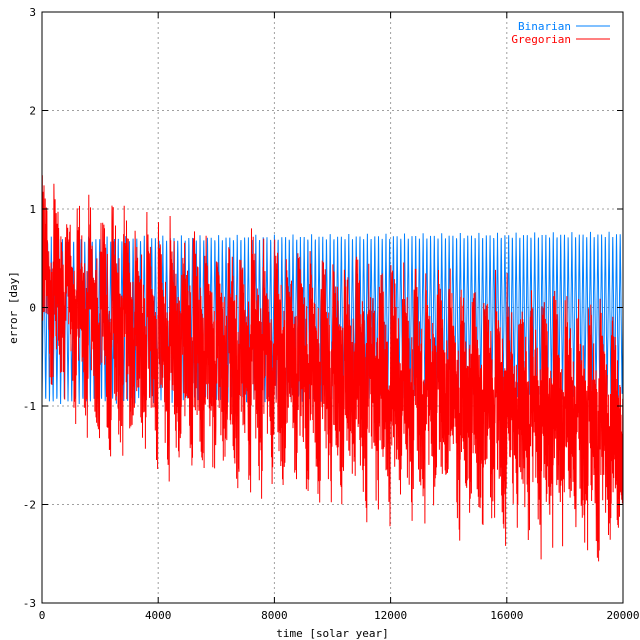  What do you see at coordinates (622, 615) in the screenshot?
I see `x-tick-label: 20000` at bounding box center [622, 615].